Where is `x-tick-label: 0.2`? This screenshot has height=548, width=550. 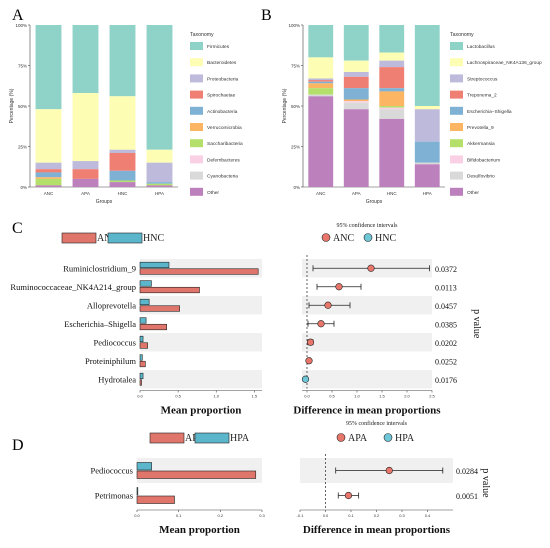 x-tick-label: 0.2 is located at coordinates (377, 515).